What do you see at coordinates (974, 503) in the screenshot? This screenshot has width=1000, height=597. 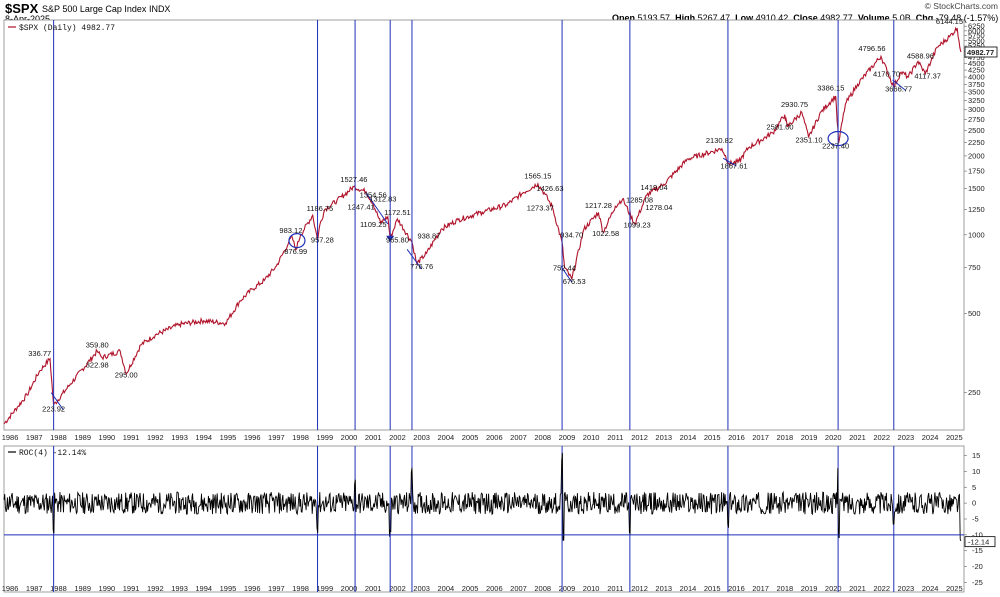 I see `roc-ytick-label: 0` at bounding box center [974, 503].